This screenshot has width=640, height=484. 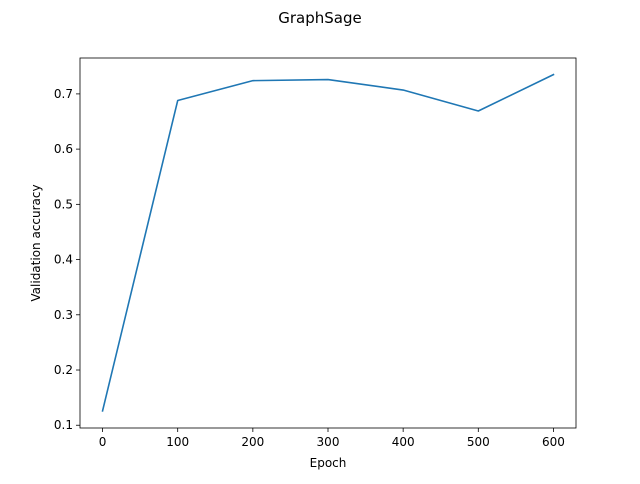 I want to click on y-tick-label-6: 0.7, so click(x=63, y=94).